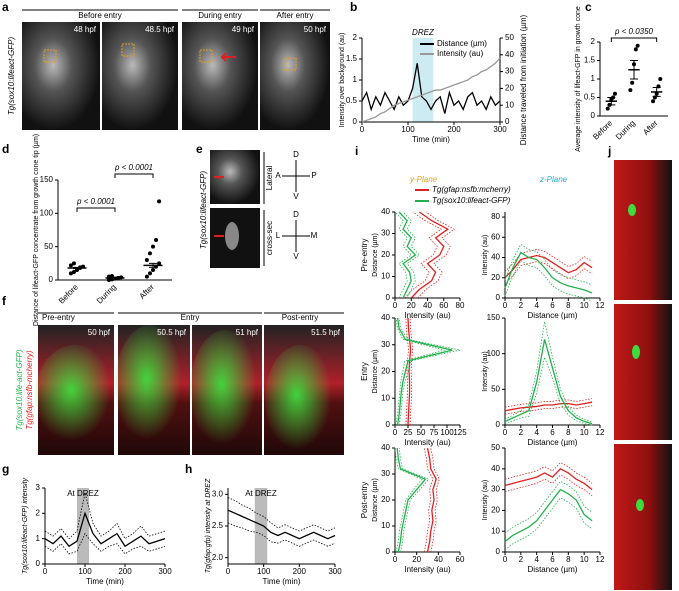  I want to click on timestamp: 50 hpf, so click(99, 332).